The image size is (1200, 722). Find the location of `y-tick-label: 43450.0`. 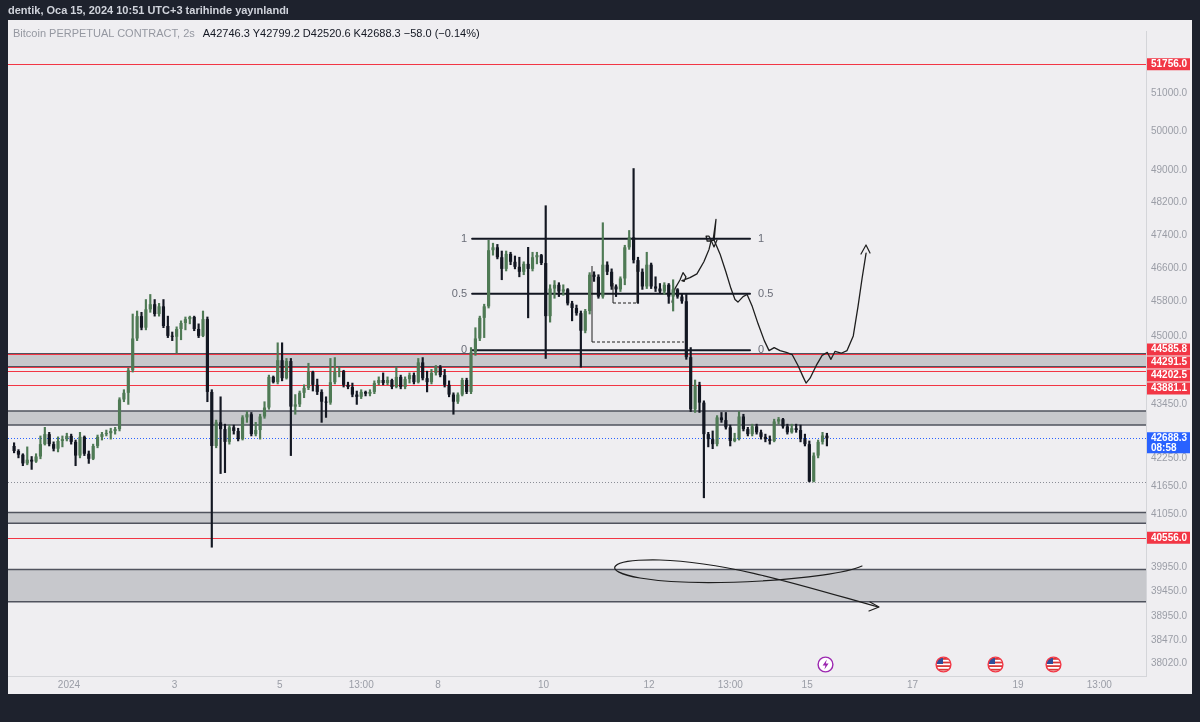

y-tick-label: 43450.0 is located at coordinates (1169, 403).